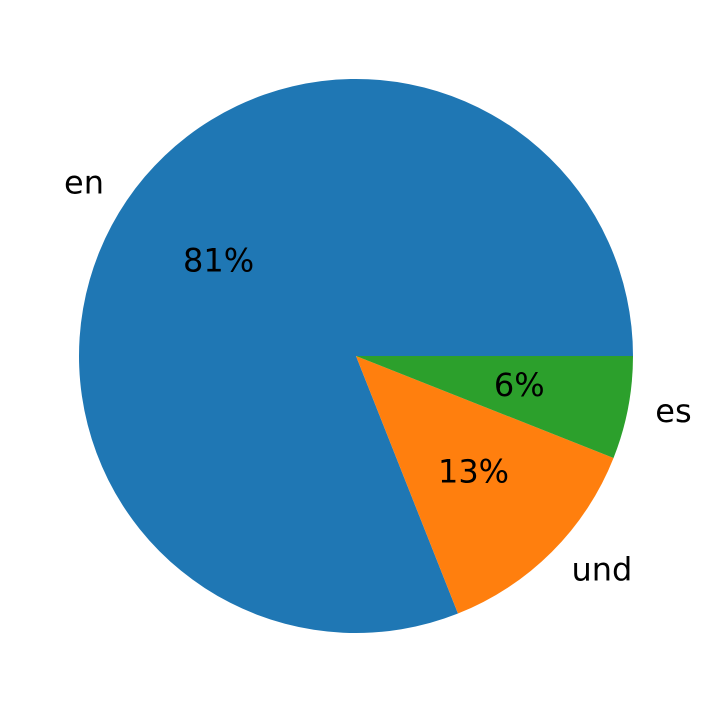 The width and height of the screenshot is (712, 713). Describe the element at coordinates (601, 569) in the screenshot. I see `category-label: und` at that location.